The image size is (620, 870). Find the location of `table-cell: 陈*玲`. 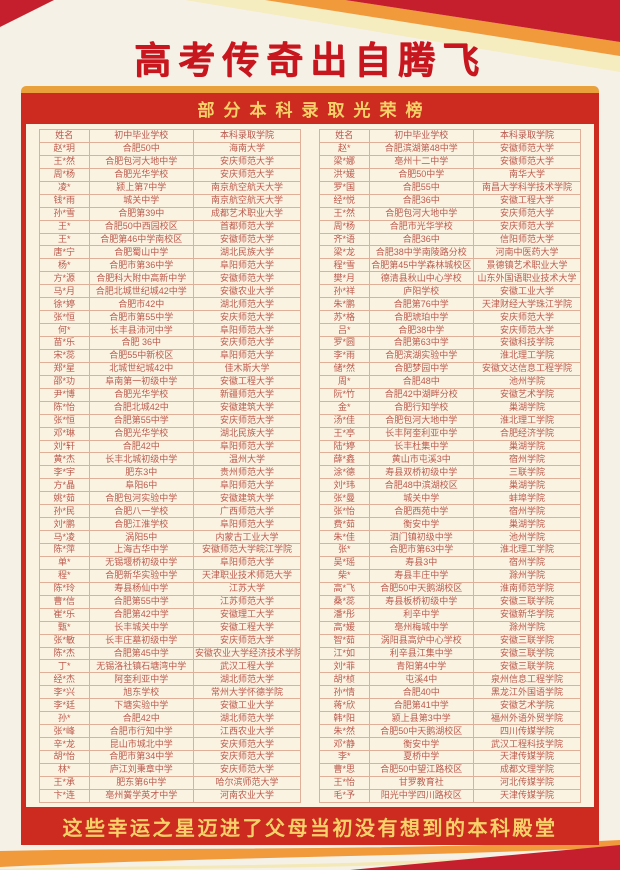

table-cell: 陈*玲 is located at coordinates (64, 588).